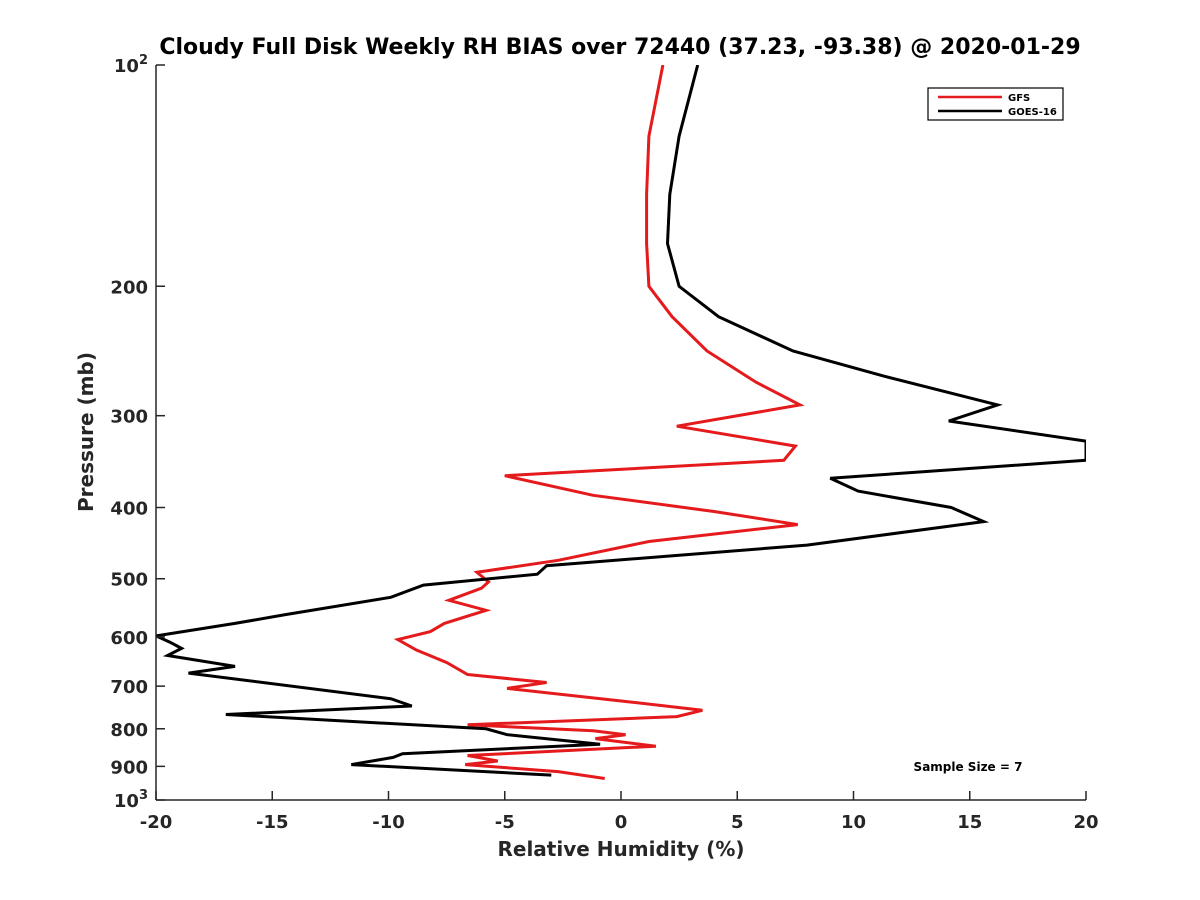 The width and height of the screenshot is (1200, 900). I want to click on x-tick-label: 0, so click(621, 822).